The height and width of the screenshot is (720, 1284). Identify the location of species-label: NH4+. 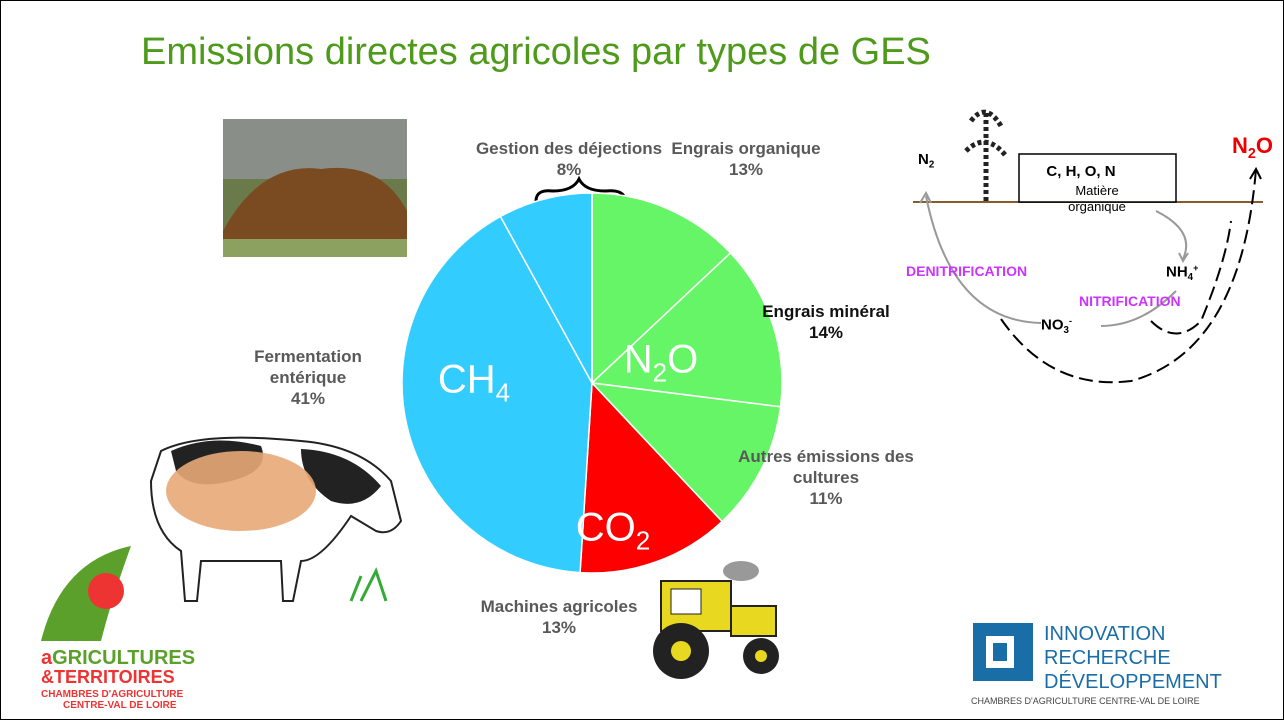
(1182, 273).